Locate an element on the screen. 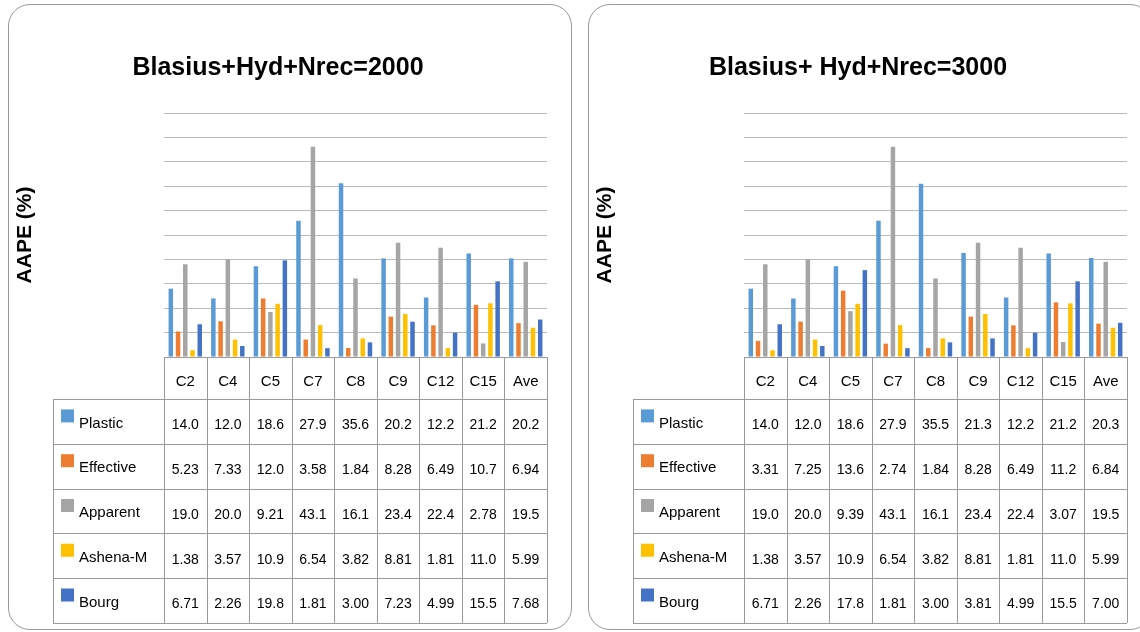 This screenshot has width=1140, height=632. data-label: 3.07 is located at coordinates (1063, 513).